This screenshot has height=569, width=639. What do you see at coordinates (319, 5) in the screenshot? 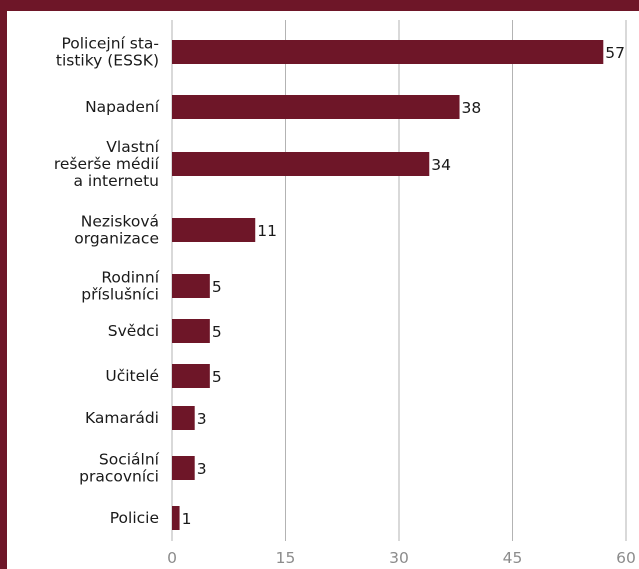
I see `top-band` at bounding box center [319, 5].